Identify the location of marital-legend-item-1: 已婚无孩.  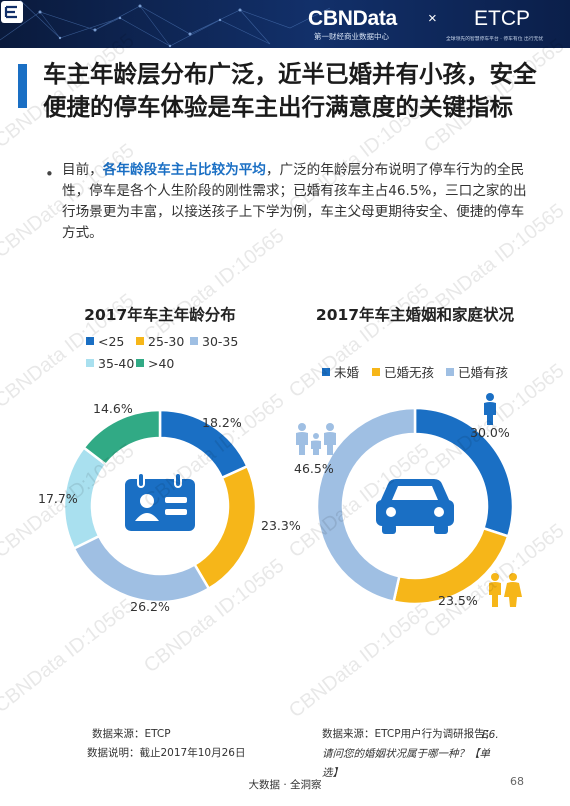
(403, 371).